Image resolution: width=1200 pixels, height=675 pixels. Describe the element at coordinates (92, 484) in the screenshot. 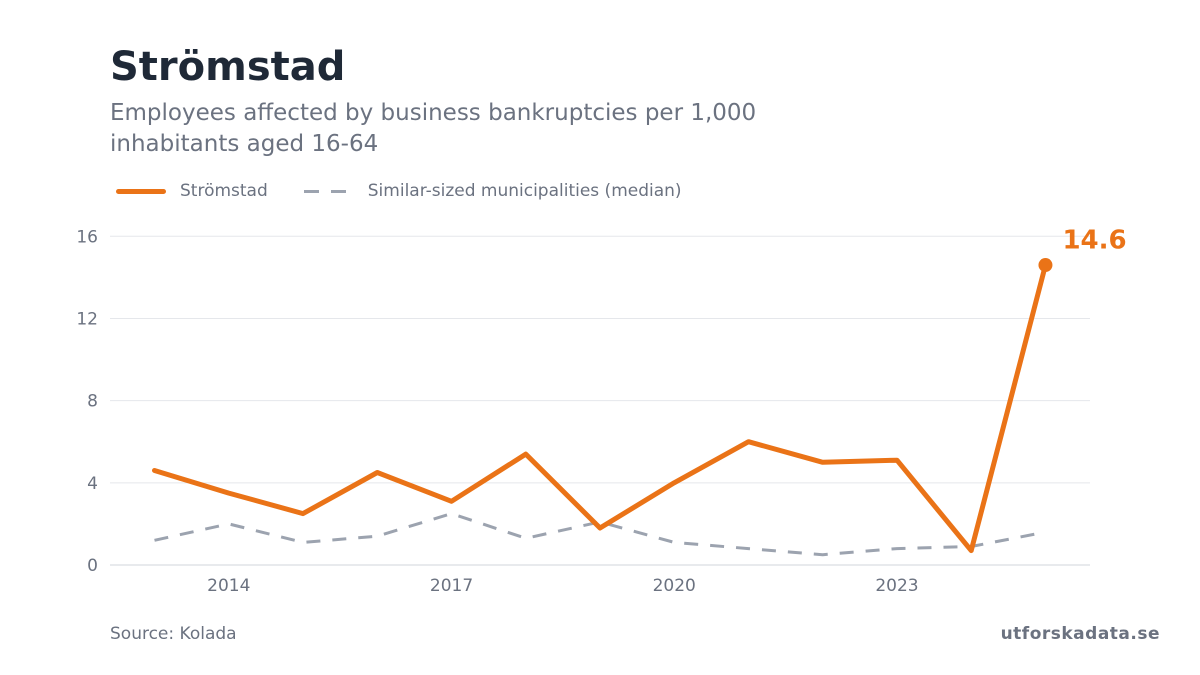

I see `y-tick-label: 4` at that location.